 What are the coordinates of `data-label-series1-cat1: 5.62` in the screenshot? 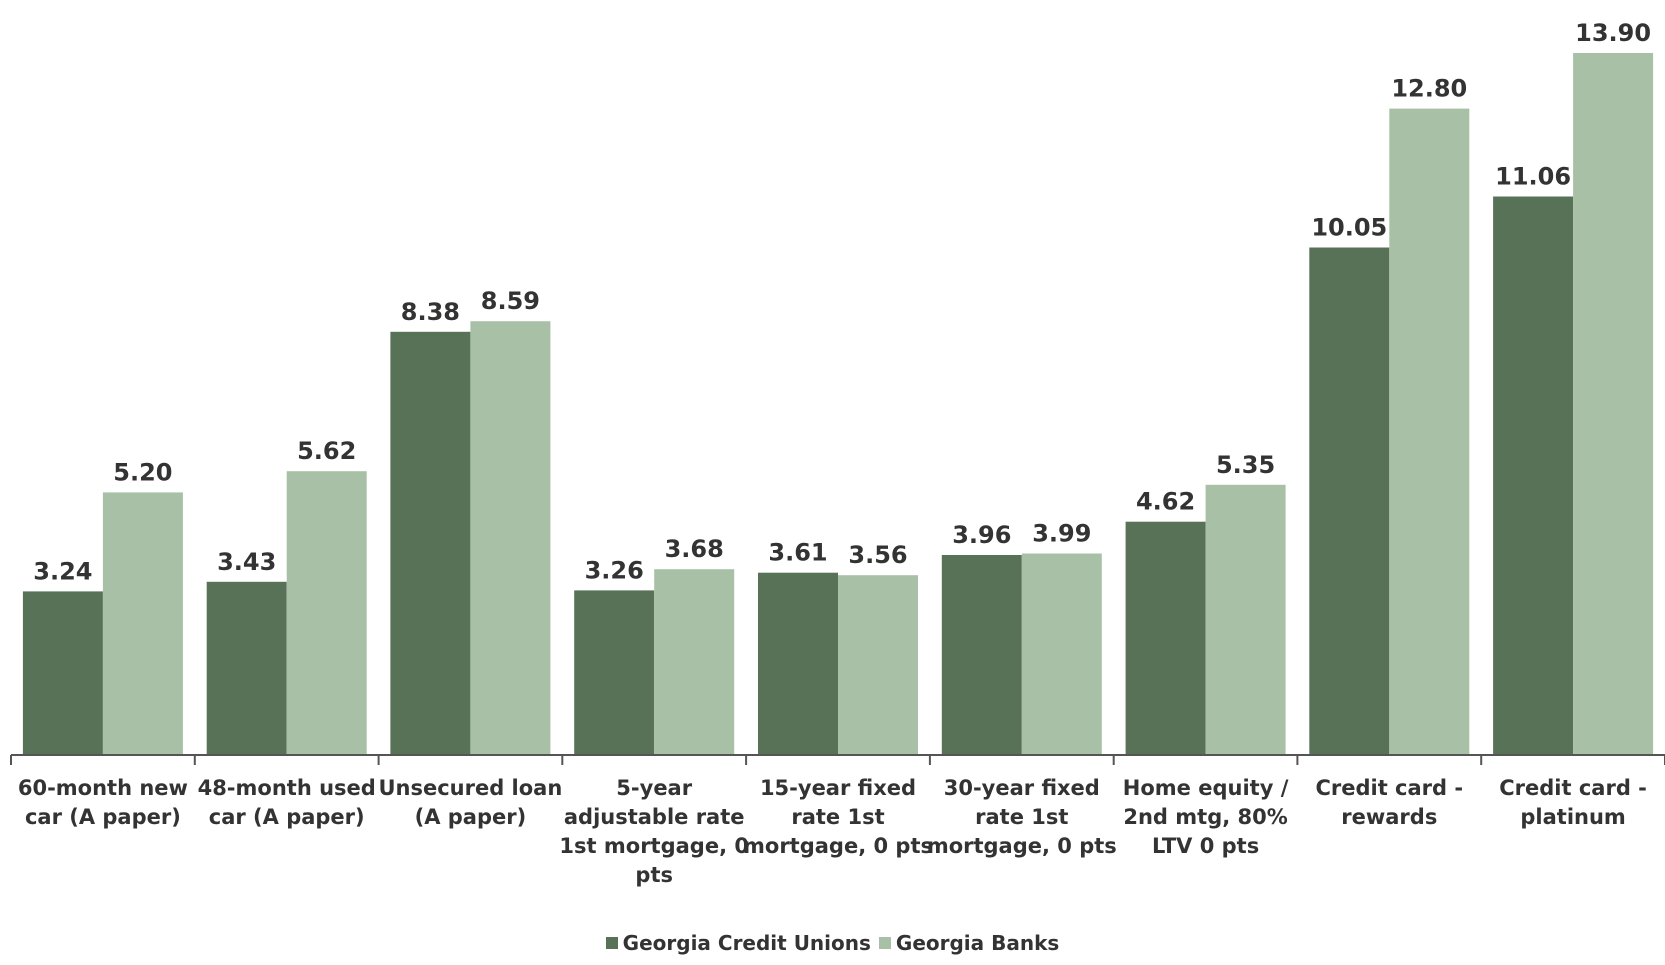 It's located at (326, 451).